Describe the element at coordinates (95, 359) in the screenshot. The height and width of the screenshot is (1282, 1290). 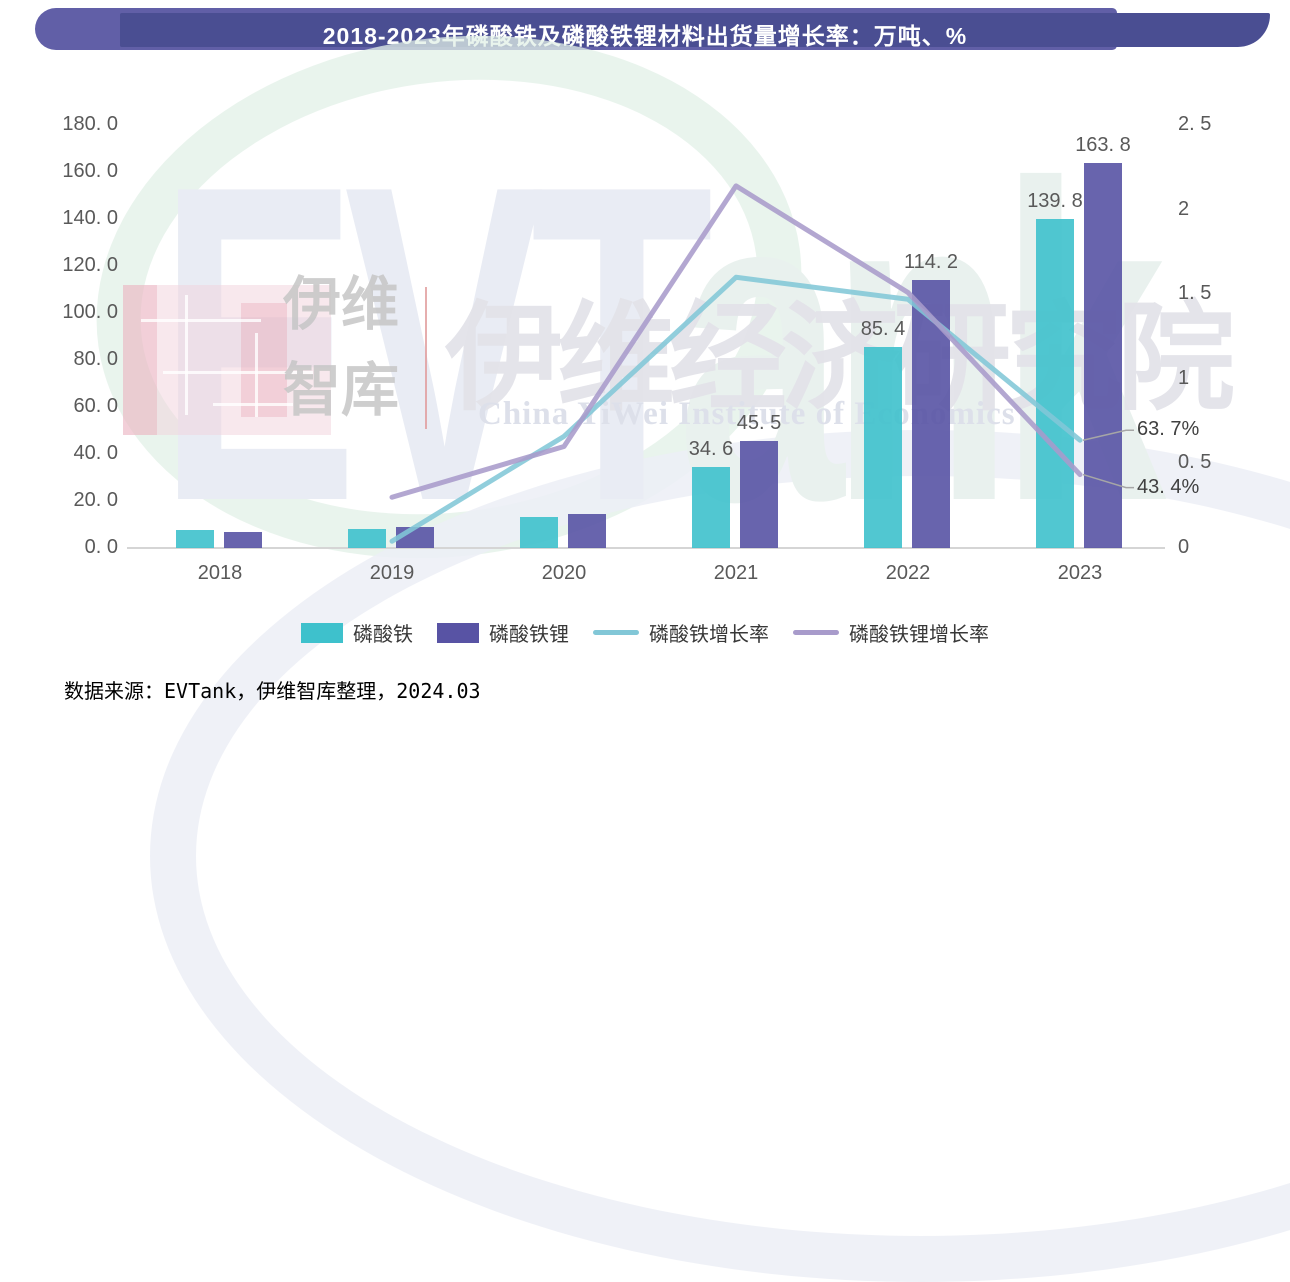
I see `y-axis-left-tick-label: 80. 0` at that location.